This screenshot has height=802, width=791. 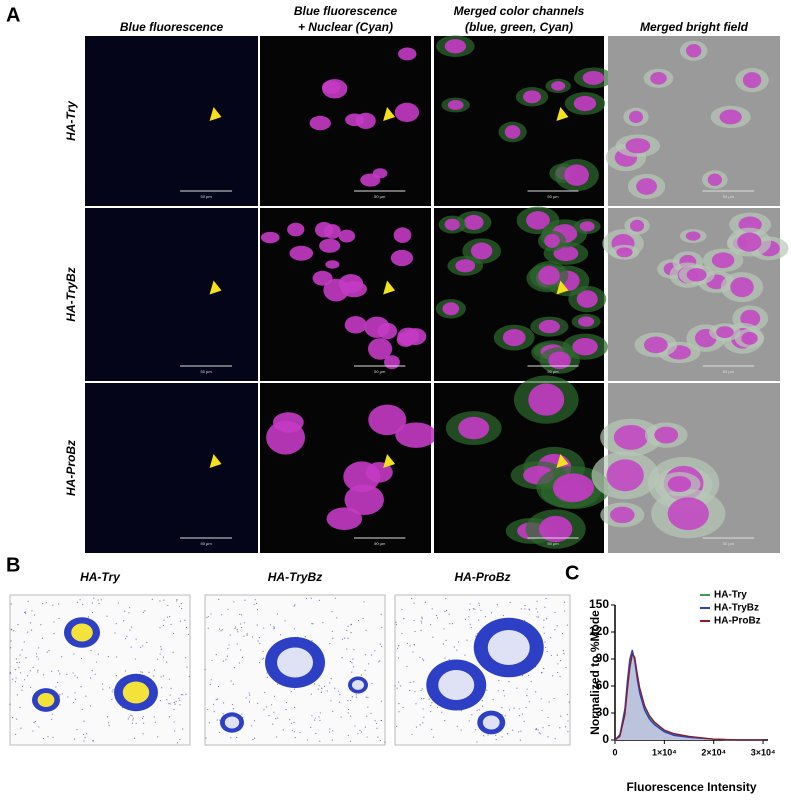 I want to click on scale-bar-label: 50 µm, so click(x=206, y=543).